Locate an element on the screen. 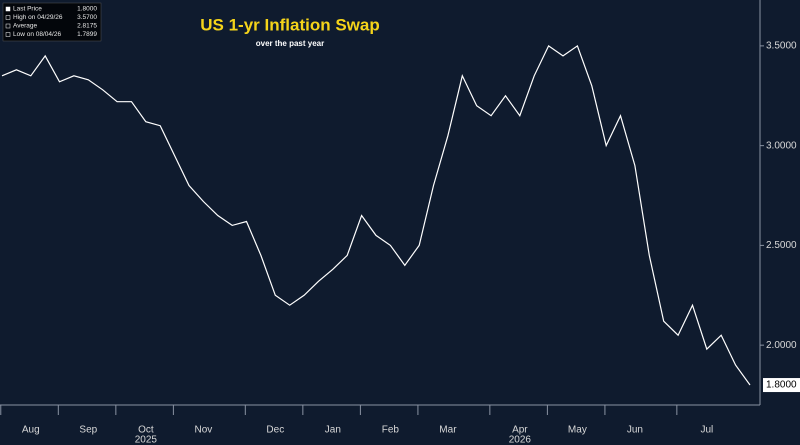 The height and width of the screenshot is (445, 800). x-tick-label: Oct is located at coordinates (146, 430).